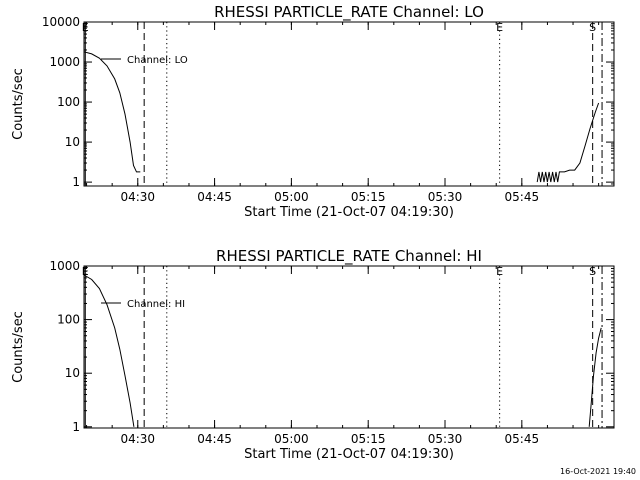 The width and height of the screenshot is (640, 480). Describe the element at coordinates (598, 471) in the screenshot. I see `generation-timestamp: 16-Oct-2021 19:40` at that location.